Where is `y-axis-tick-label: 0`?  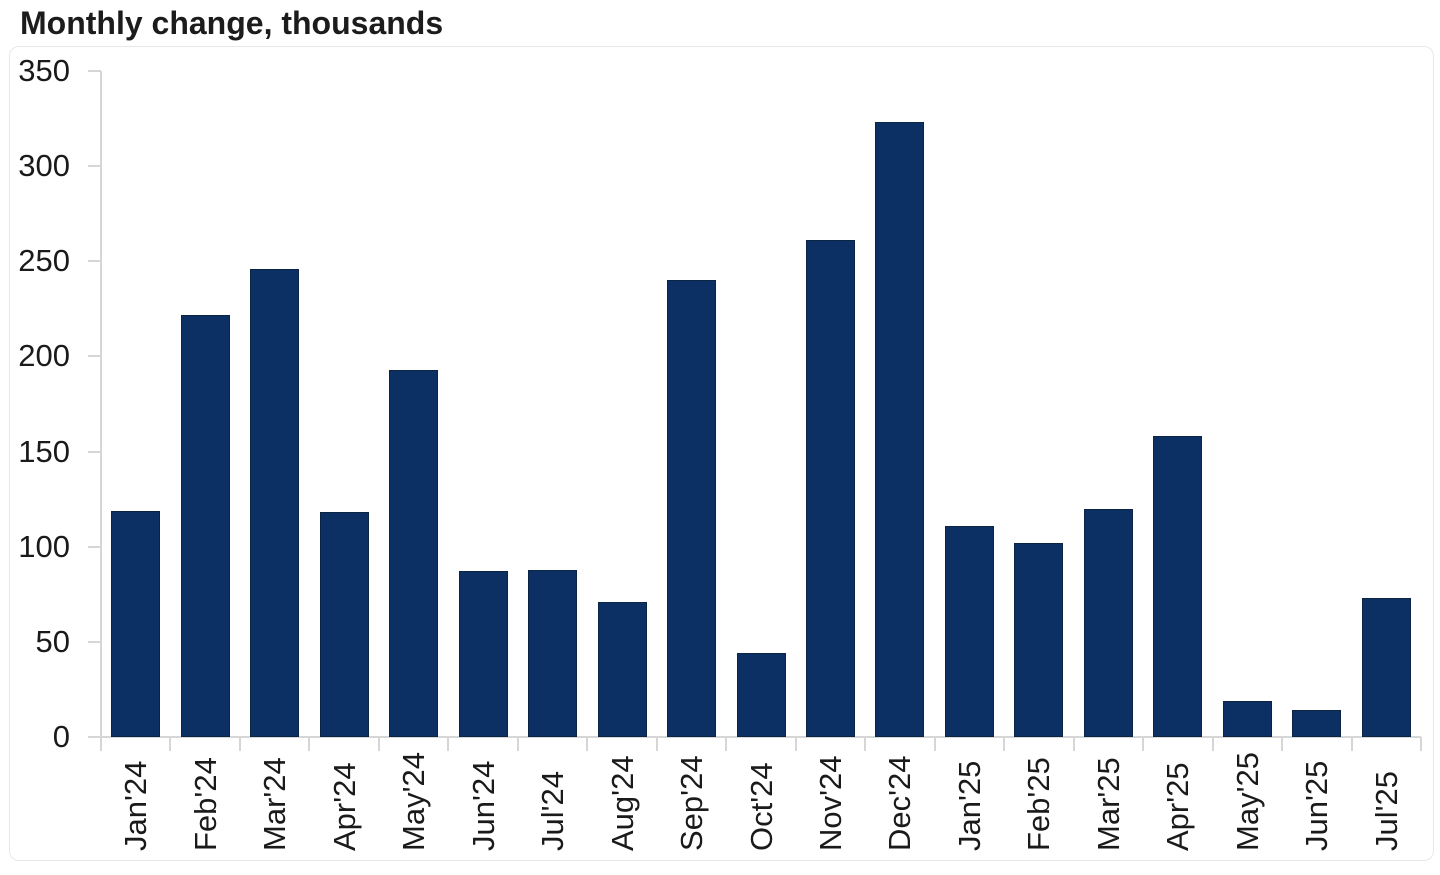 y-axis-tick-label: 0 is located at coordinates (61, 736).